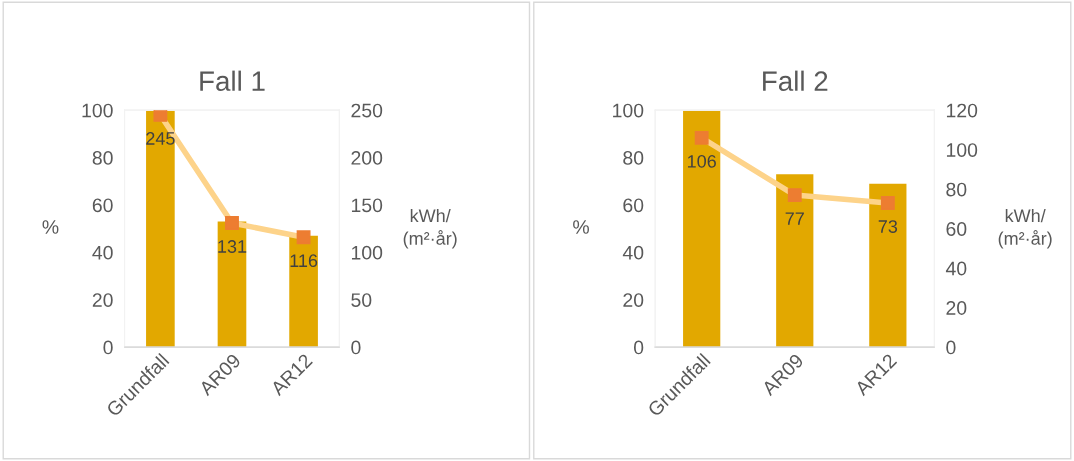 The image size is (1074, 461). Describe the element at coordinates (794, 218) in the screenshot. I see `data-label: 77` at that location.